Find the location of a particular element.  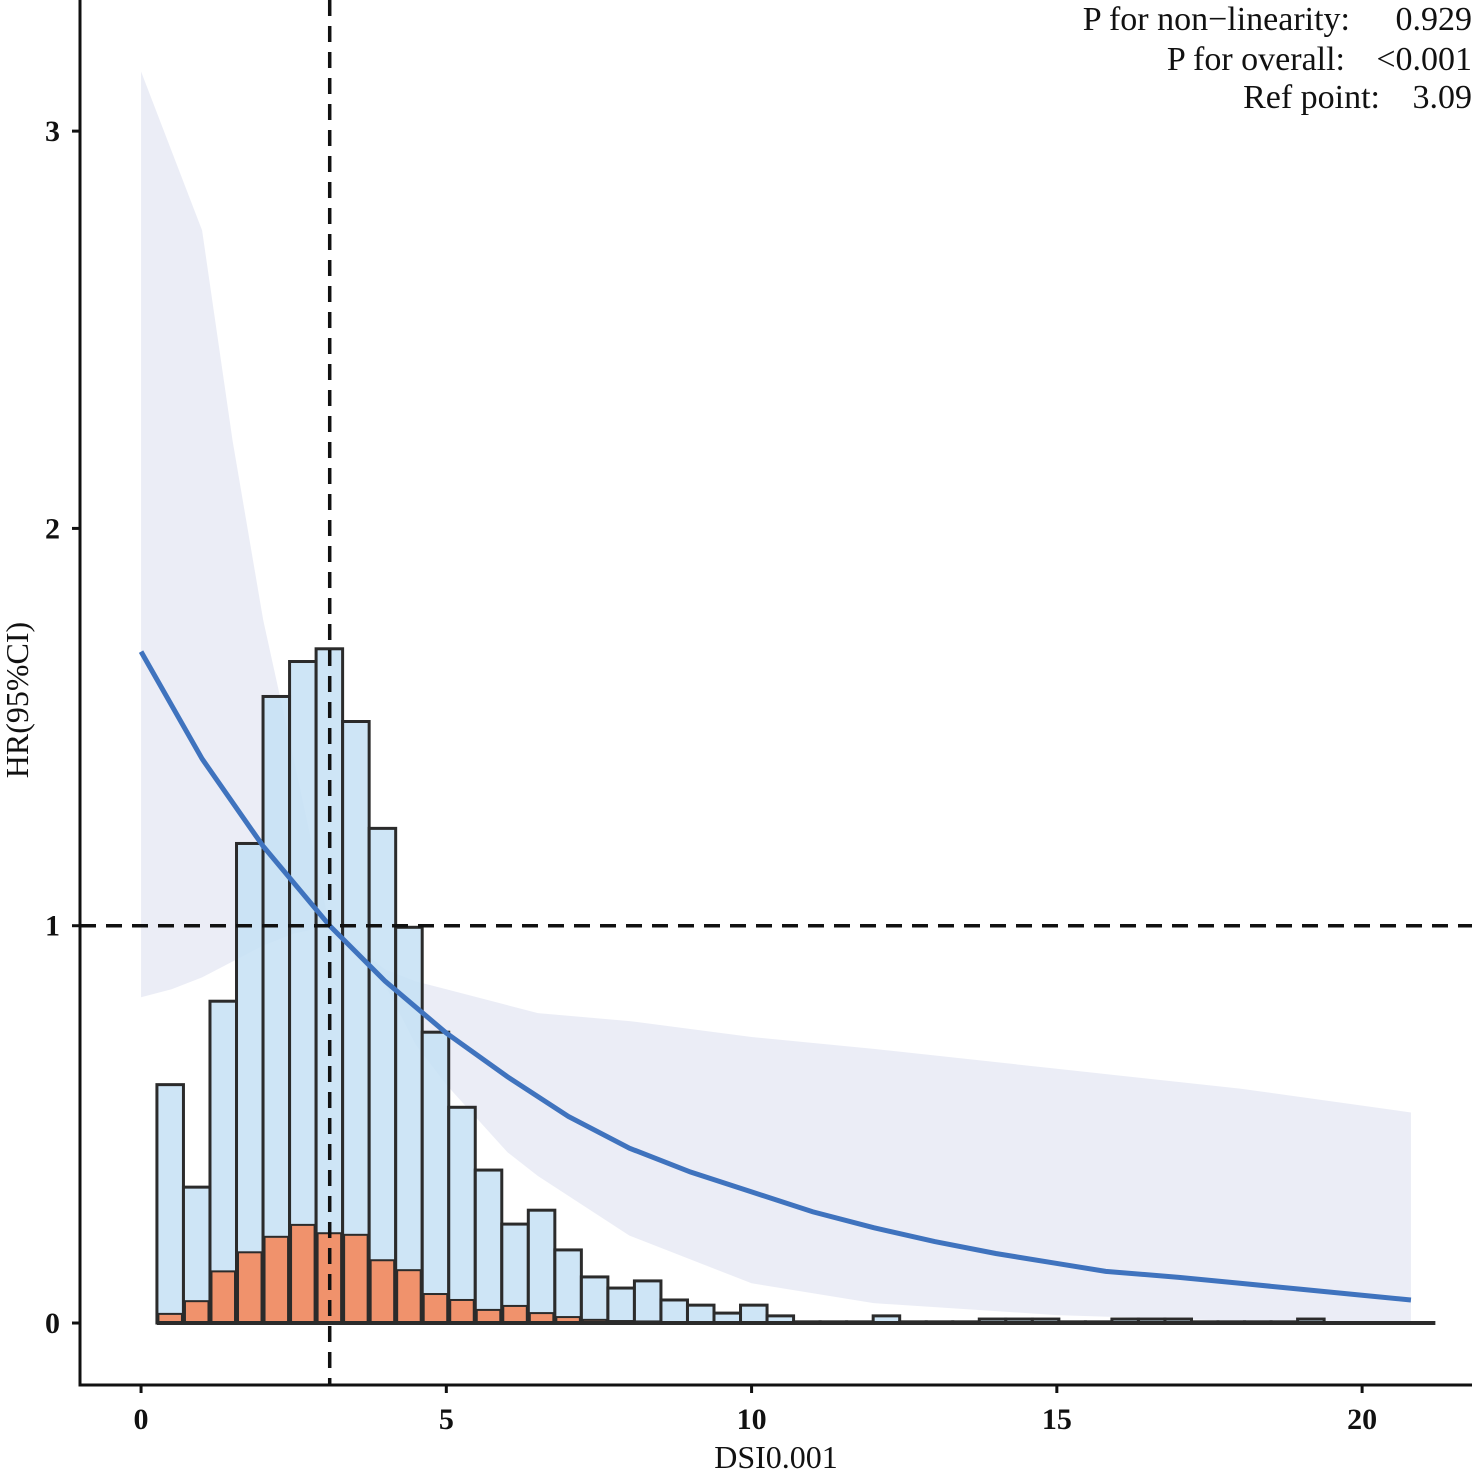

y-tick-label: 0 is located at coordinates (52, 1323).